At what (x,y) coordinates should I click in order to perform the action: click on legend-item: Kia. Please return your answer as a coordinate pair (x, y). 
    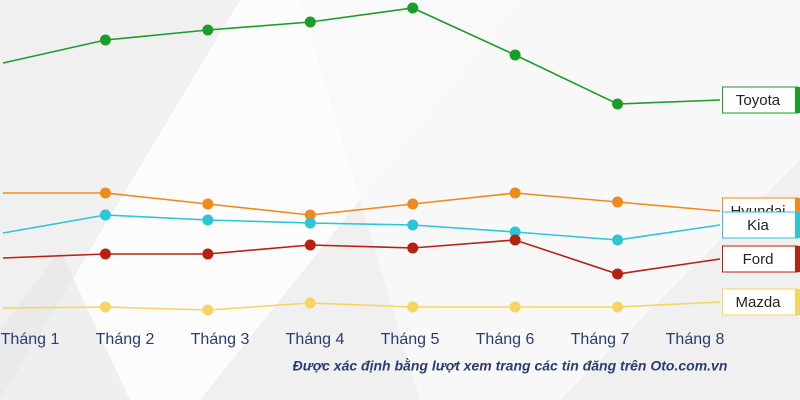
    Looking at the image, I should click on (761, 225).